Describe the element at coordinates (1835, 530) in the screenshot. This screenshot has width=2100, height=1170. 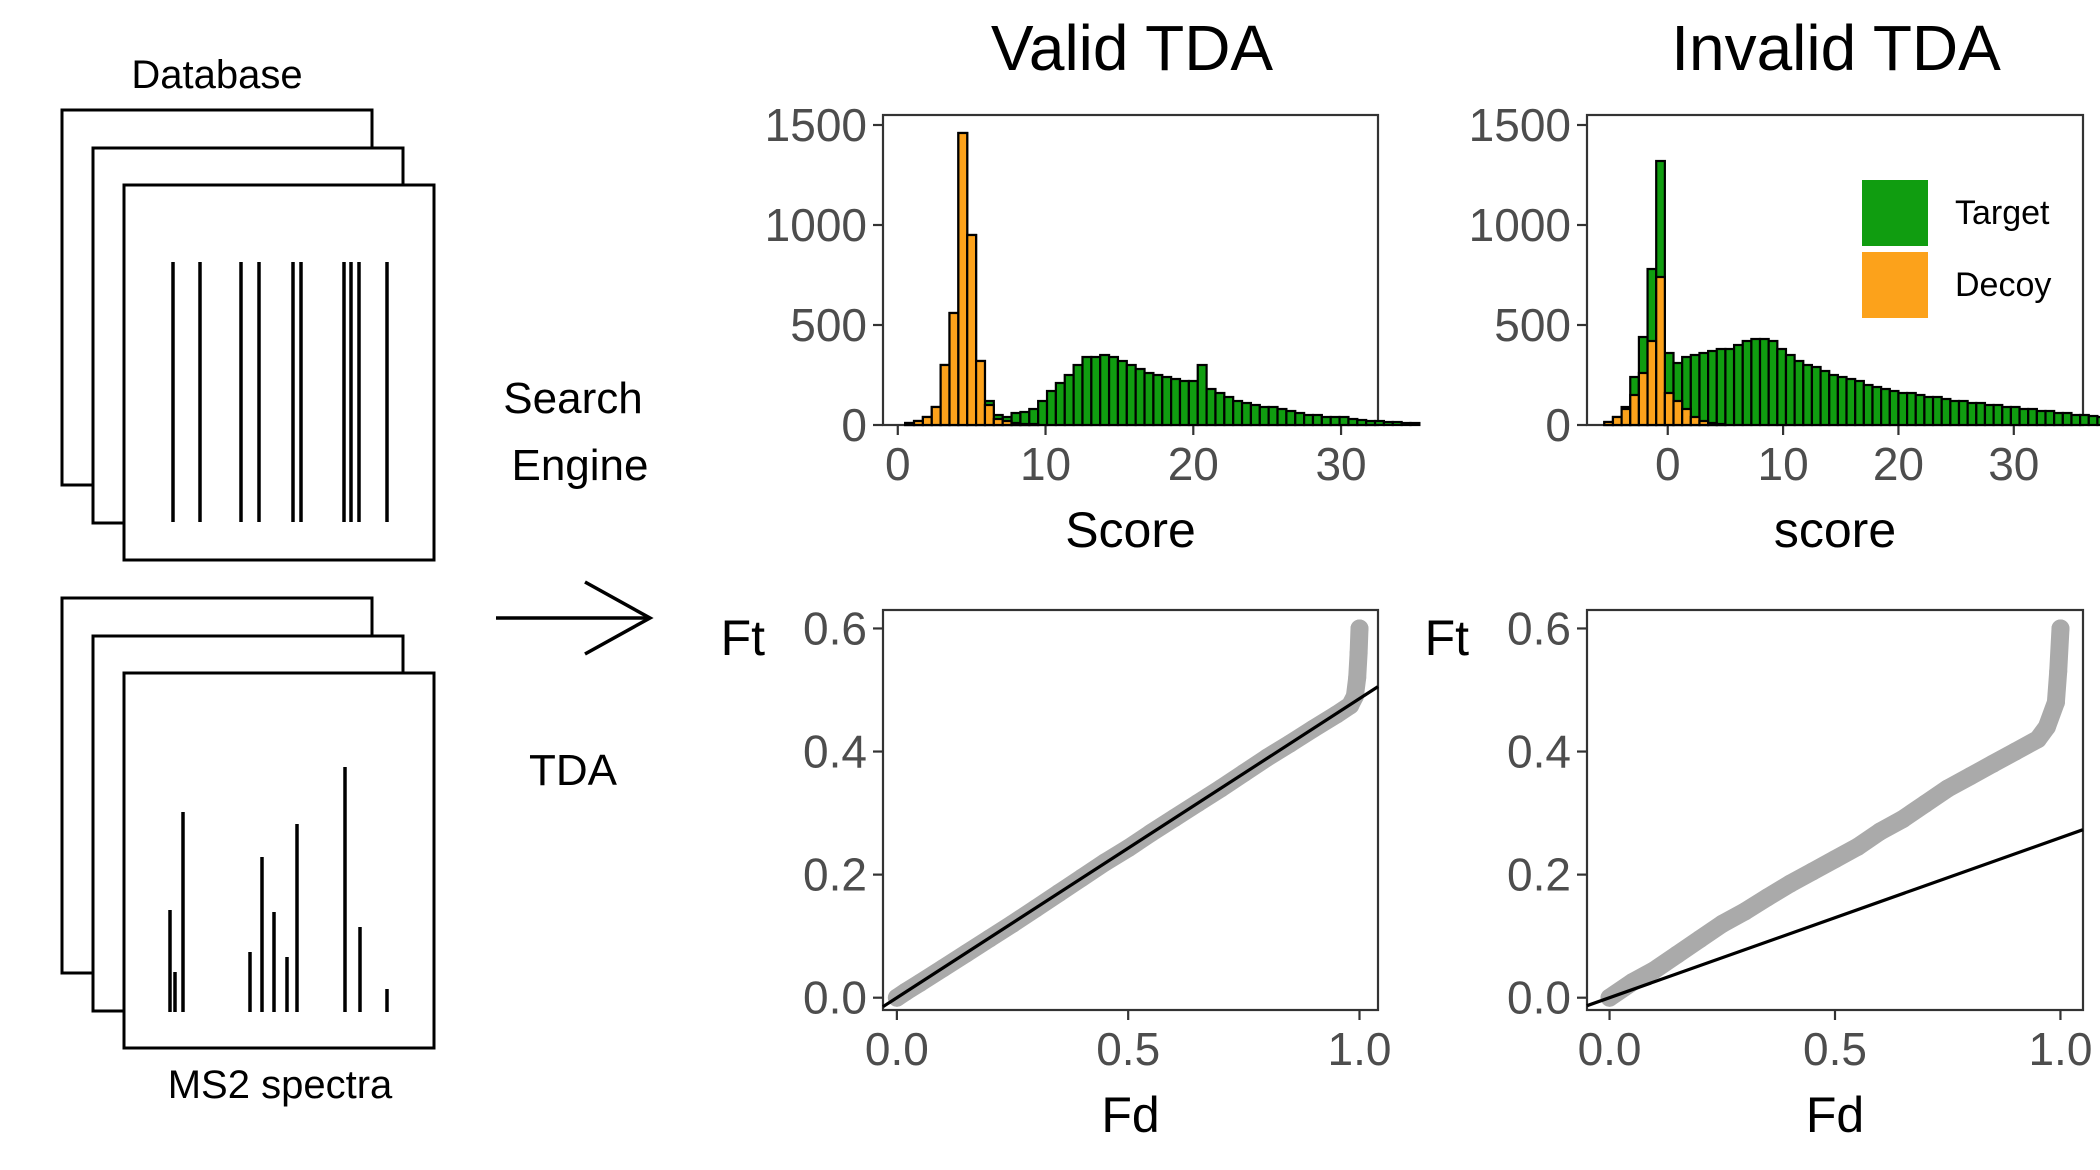
I see `invalid-hist-x-axis-label: score` at that location.